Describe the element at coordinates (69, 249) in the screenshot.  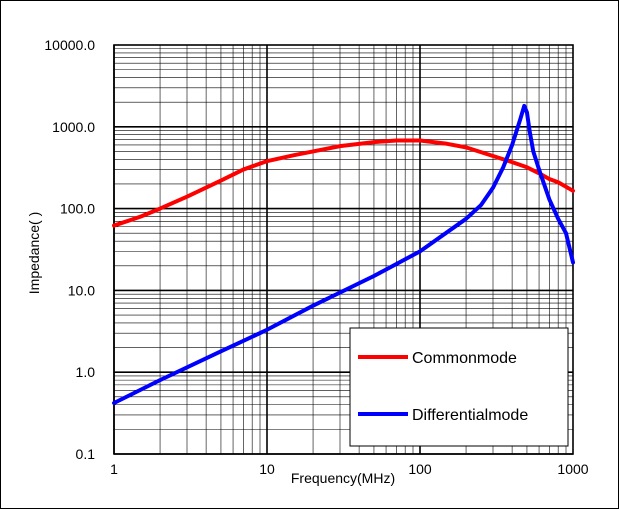
I see `y-tick-labels: 0.1 1.0 10.0 100.0 1000.0 10000.0` at that location.